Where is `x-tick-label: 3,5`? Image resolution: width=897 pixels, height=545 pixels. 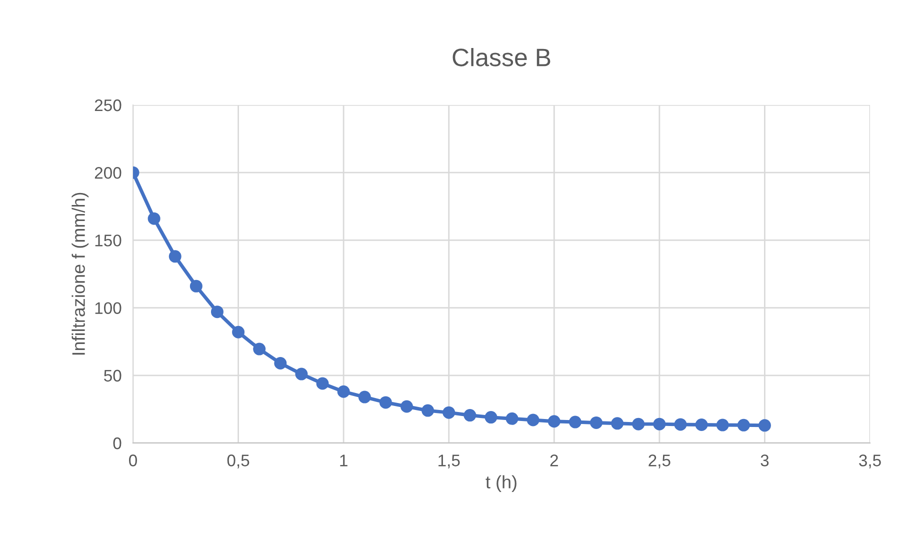
x-tick-label: 3,5 is located at coordinates (870, 461).